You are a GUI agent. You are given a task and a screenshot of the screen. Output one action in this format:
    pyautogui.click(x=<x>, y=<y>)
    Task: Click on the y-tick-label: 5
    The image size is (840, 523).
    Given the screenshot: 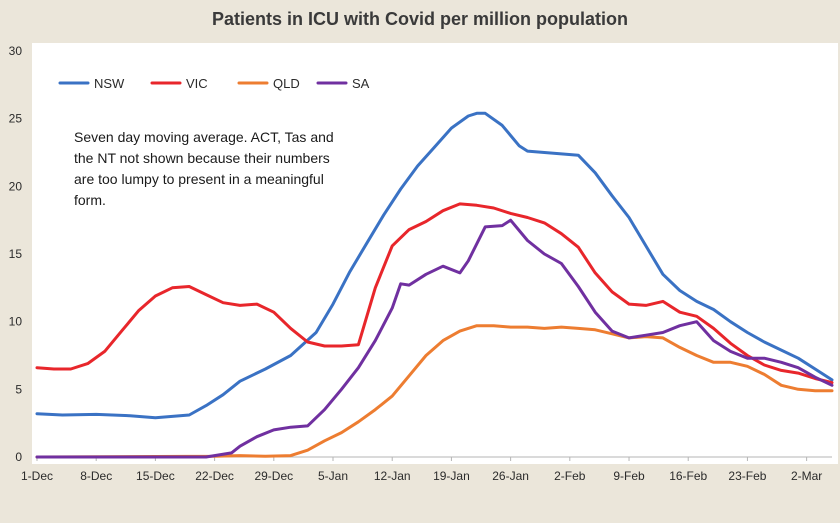 What is the action you would take?
    pyautogui.click(x=18, y=389)
    